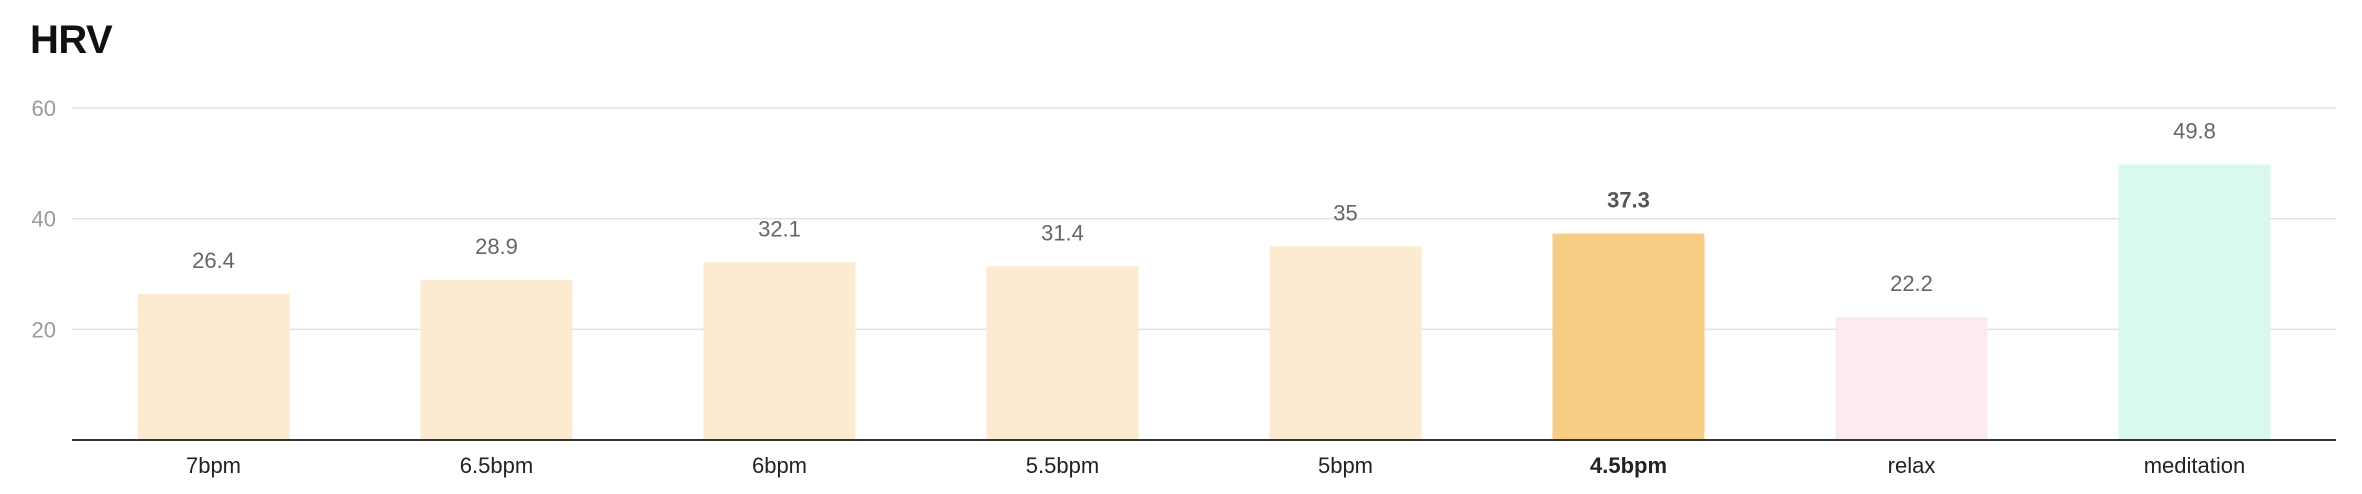 Image resolution: width=2362 pixels, height=494 pixels. Describe the element at coordinates (1911, 283) in the screenshot. I see `data-label: 22.2` at that location.